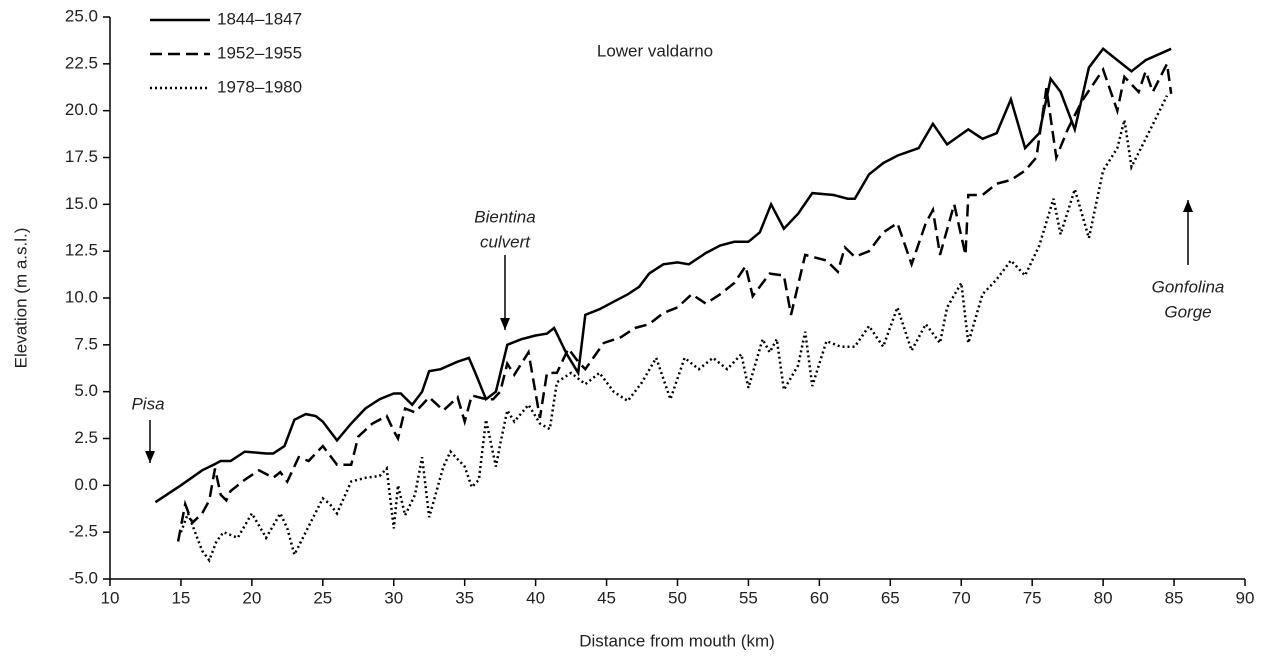 The image size is (1266, 656). What do you see at coordinates (464, 597) in the screenshot?
I see `x-tick-label: 35` at bounding box center [464, 597].